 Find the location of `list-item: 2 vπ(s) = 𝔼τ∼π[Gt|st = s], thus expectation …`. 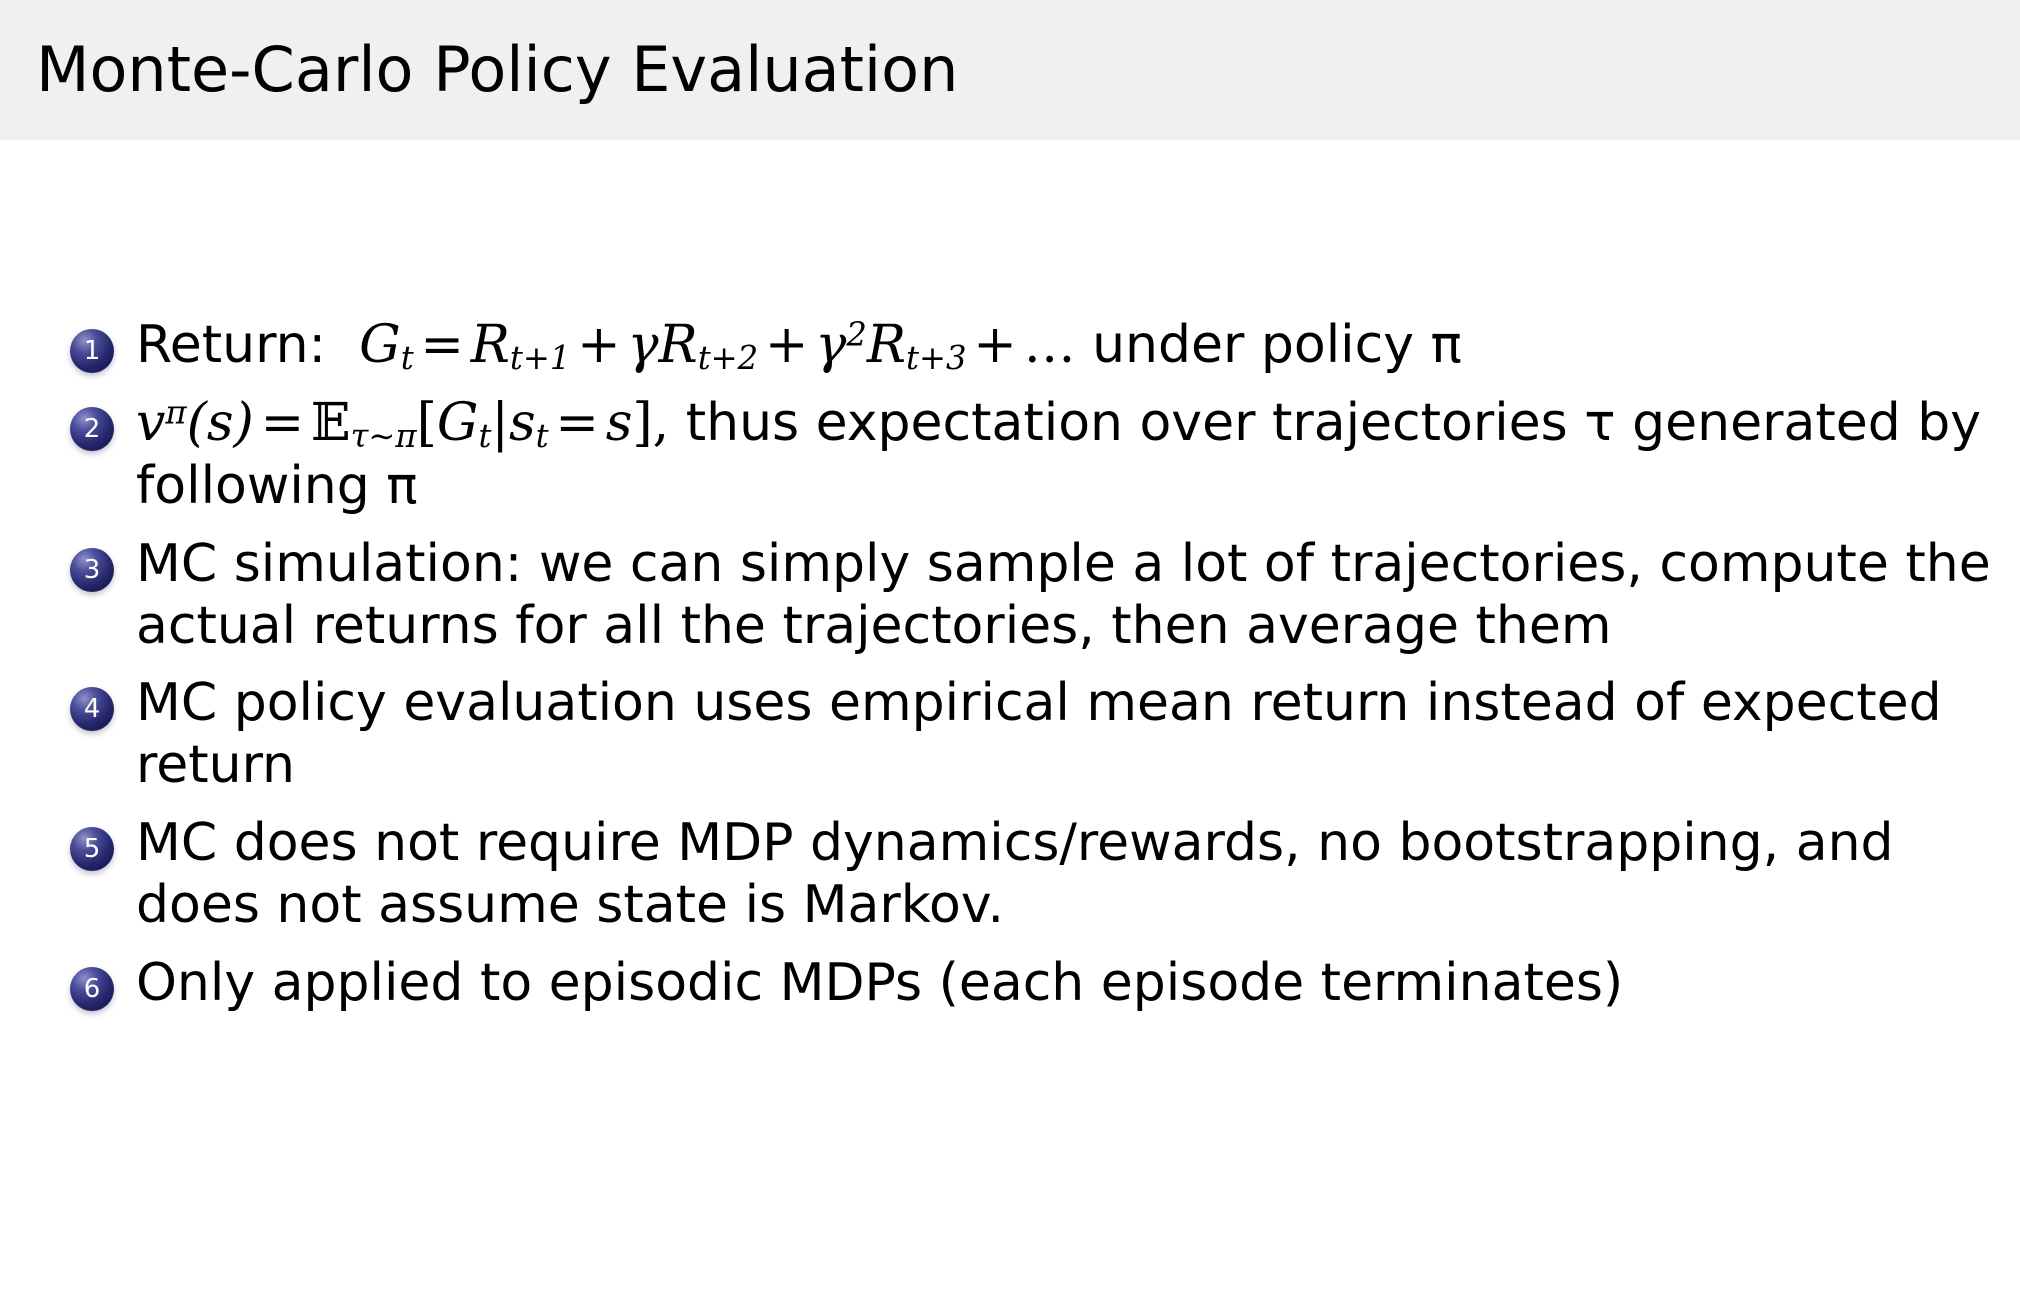

list-item: 2 vπ(s) = 𝔼τ∼π[Gt|st = s], thus expectation … is located at coordinates (1035, 455).